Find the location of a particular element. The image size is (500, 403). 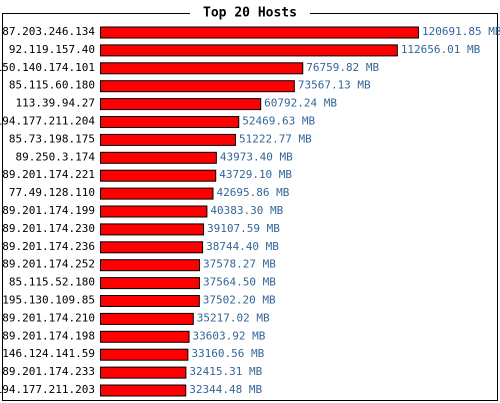

value-label: 52469.63 MB is located at coordinates (278, 121).